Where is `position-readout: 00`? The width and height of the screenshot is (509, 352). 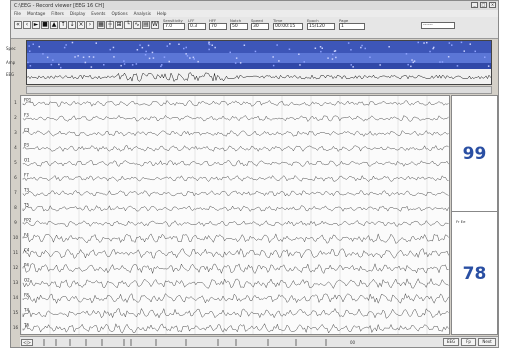 position-readout: 00 is located at coordinates (353, 342).